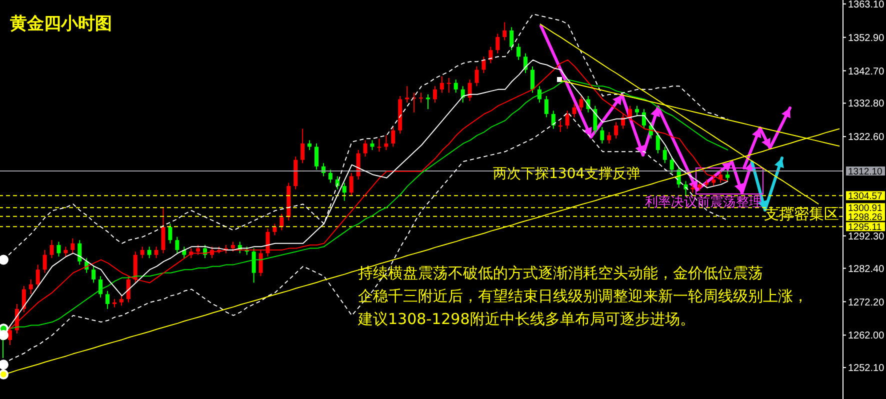 This screenshot has height=399, width=886. Describe the element at coordinates (866, 38) in the screenshot. I see `y-tick-label: 1352.90` at that location.